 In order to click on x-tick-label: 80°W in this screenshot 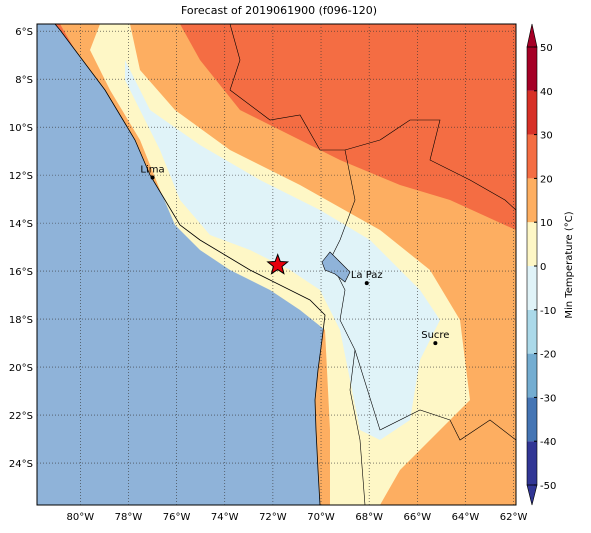, I will do `click(81, 517)`.